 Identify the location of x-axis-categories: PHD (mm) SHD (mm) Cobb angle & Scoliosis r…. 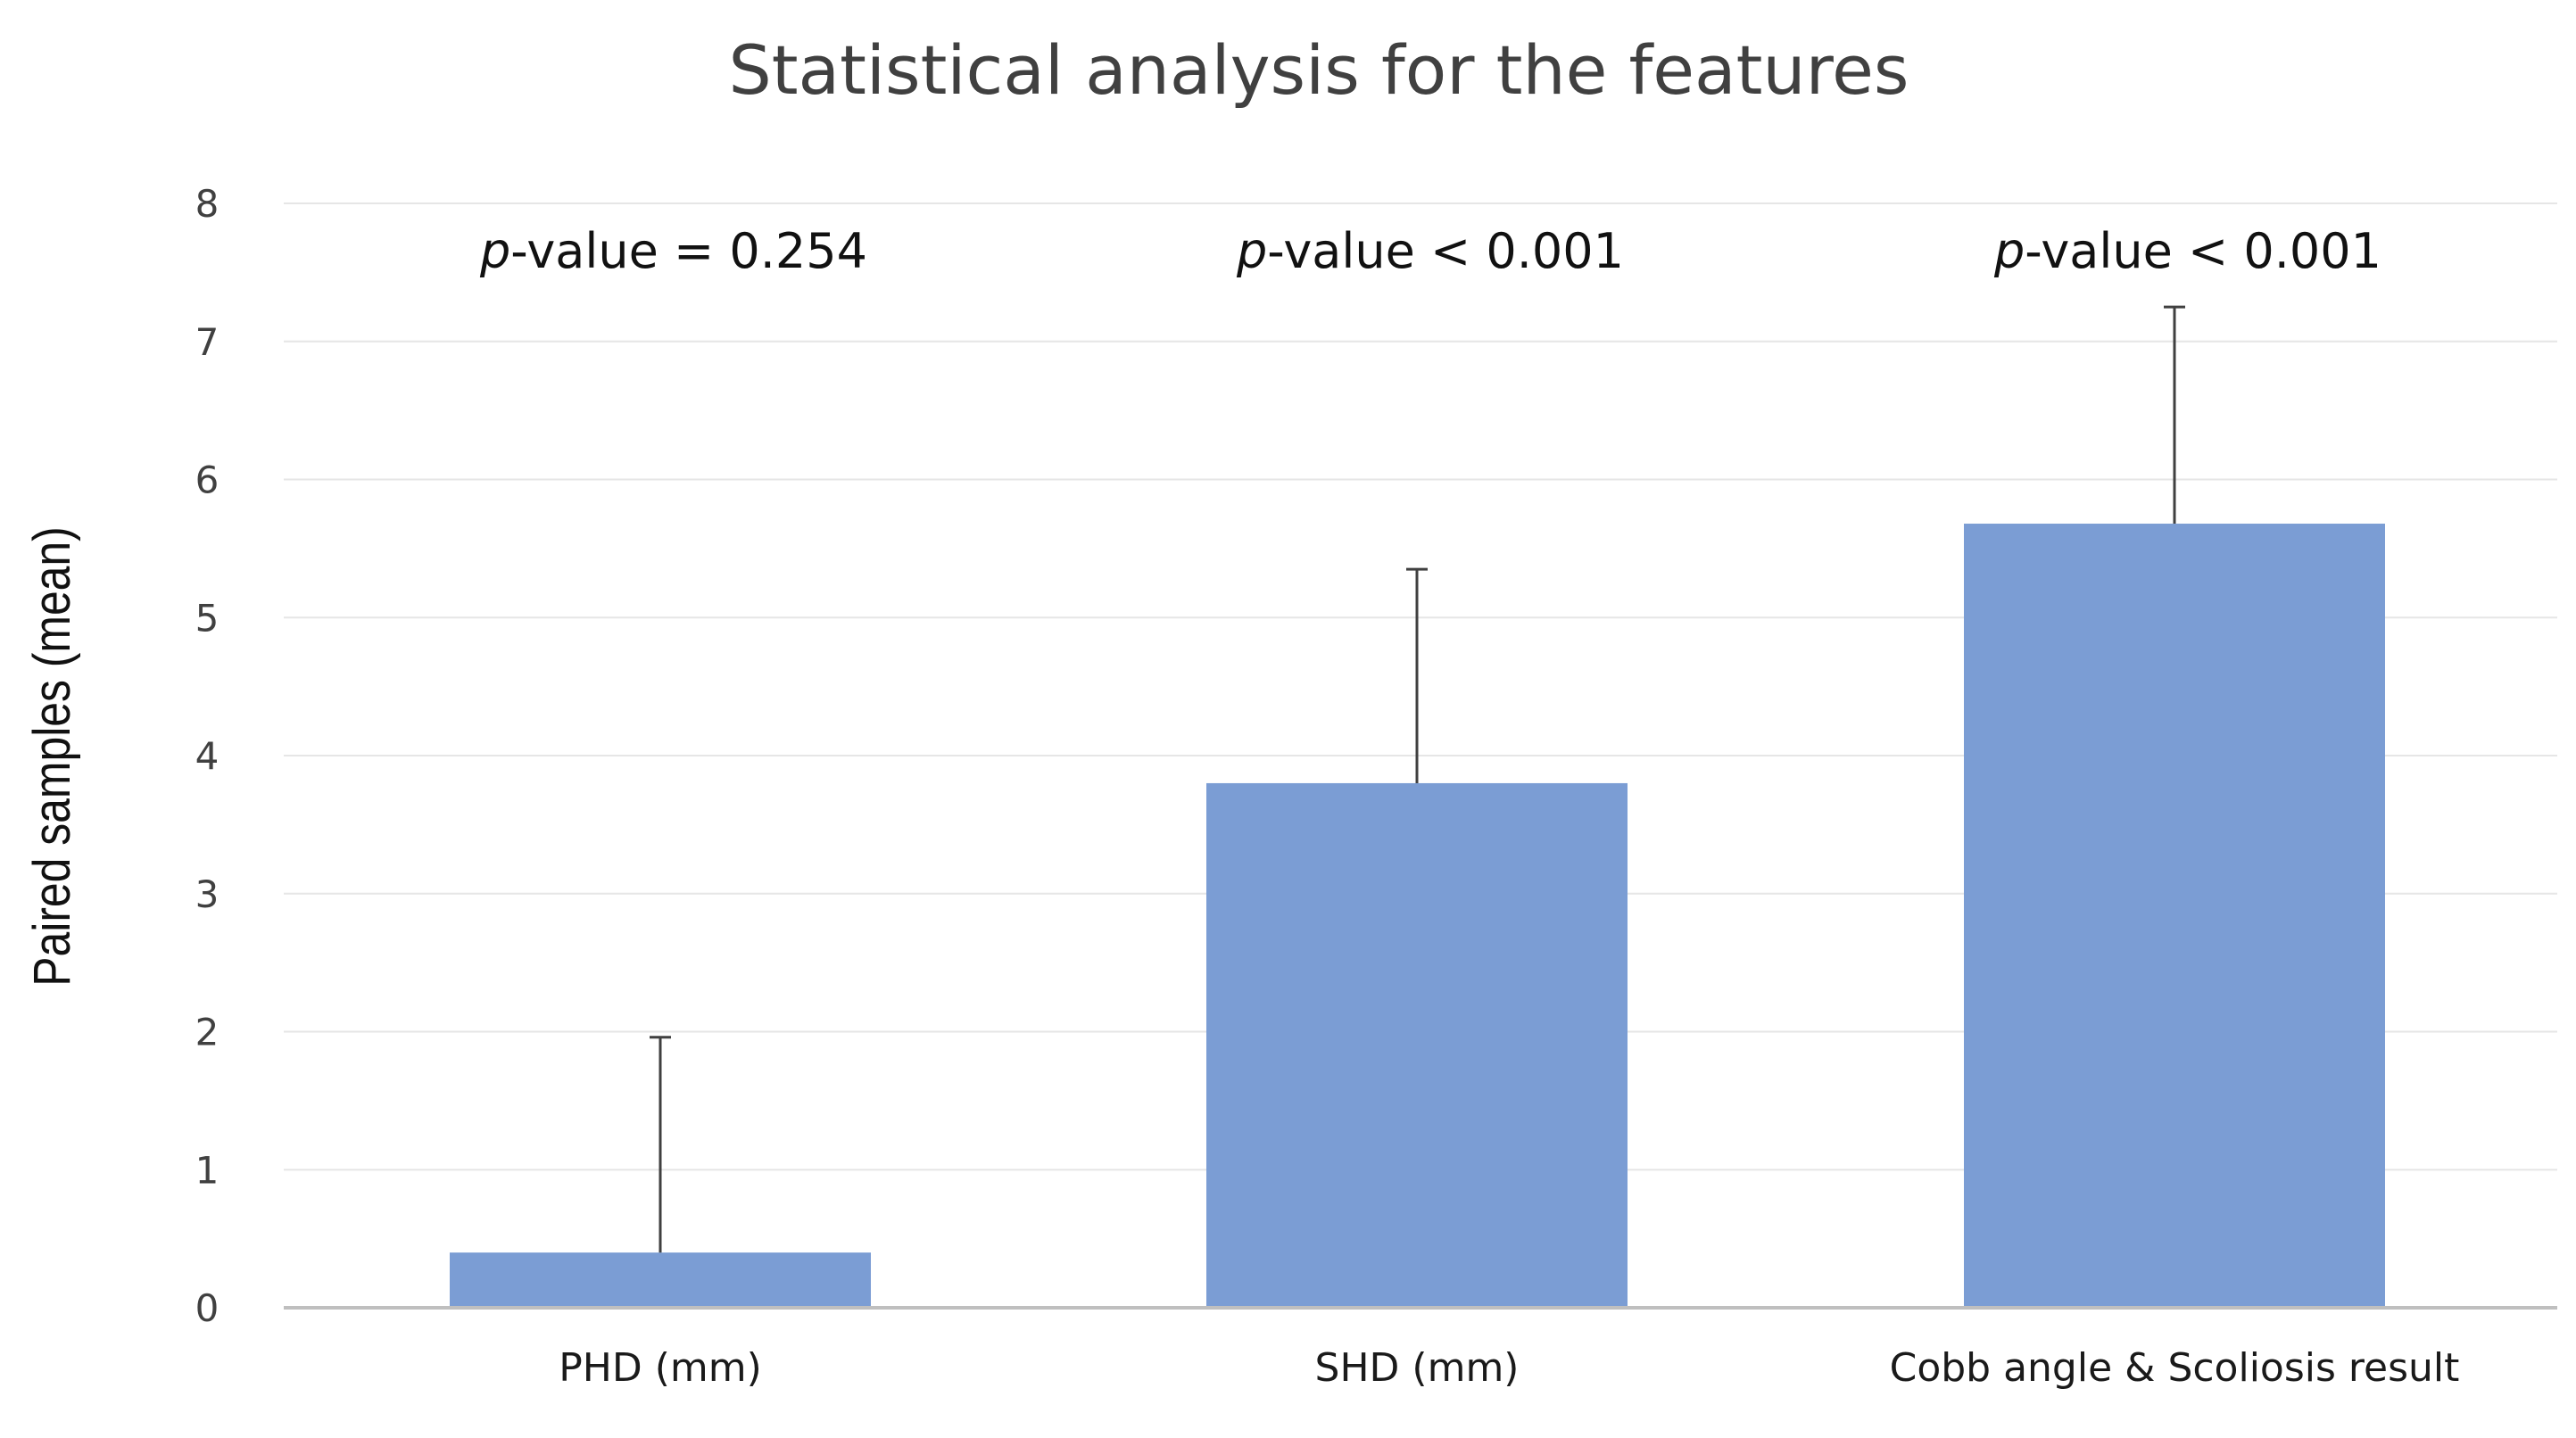
(1509, 1368).